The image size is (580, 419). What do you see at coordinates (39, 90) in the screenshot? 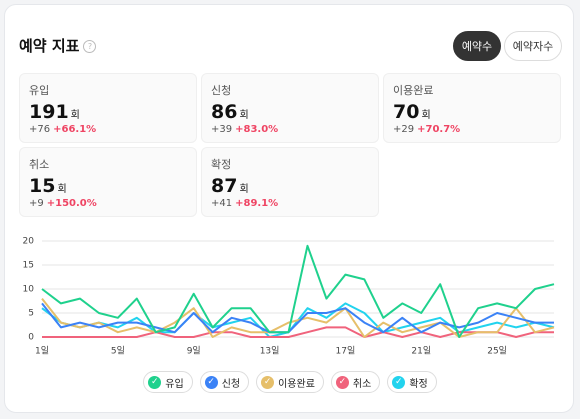
I see `stat-label: 유입` at bounding box center [39, 90].